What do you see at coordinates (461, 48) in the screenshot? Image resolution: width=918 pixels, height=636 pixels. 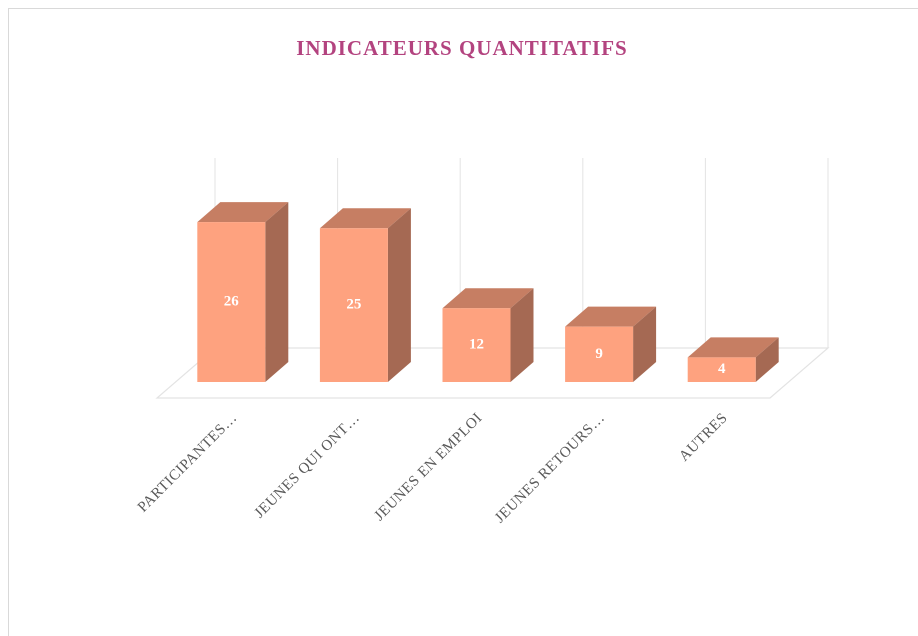 I see `chart-title: INDICATEURS QUANTITATIFS` at bounding box center [461, 48].